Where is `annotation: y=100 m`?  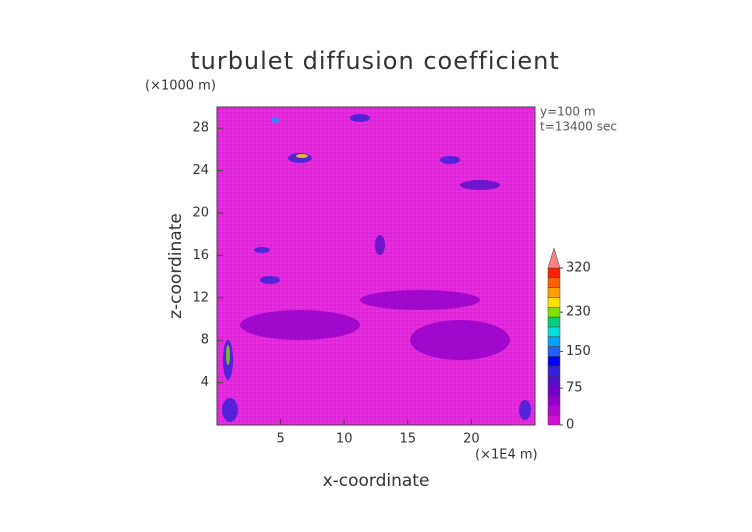
annotation: y=100 m is located at coordinates (568, 112).